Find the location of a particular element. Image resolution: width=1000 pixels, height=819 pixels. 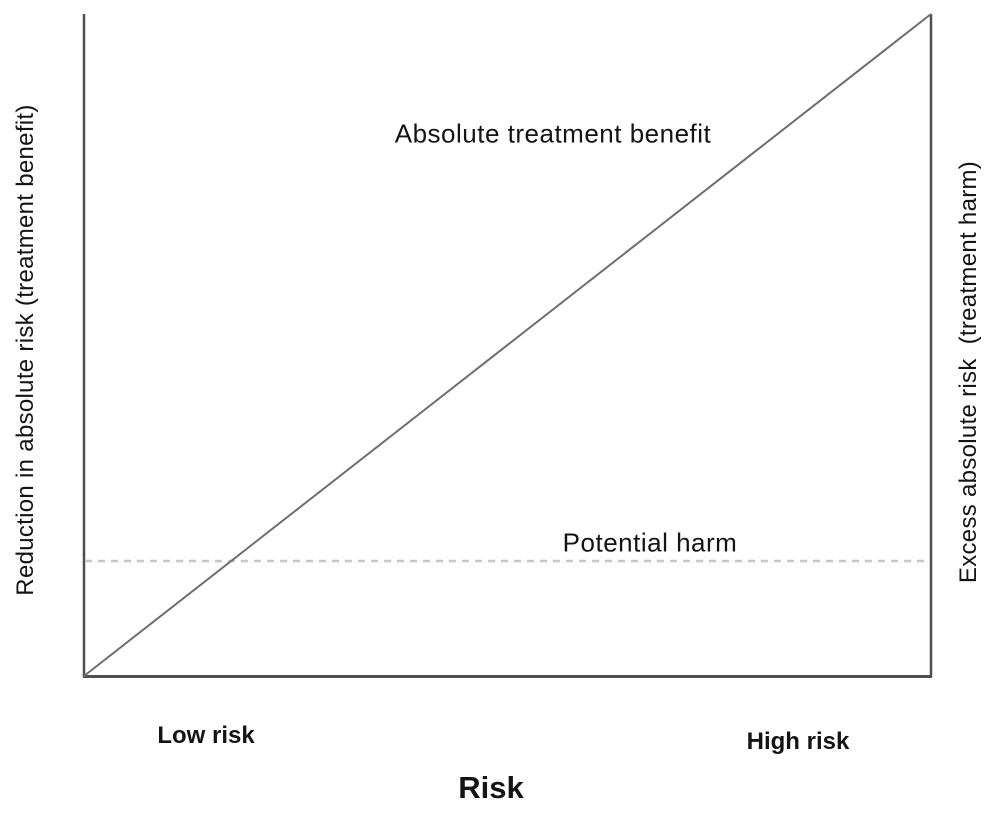

potential-harm-label: Potential harm is located at coordinates (650, 542).